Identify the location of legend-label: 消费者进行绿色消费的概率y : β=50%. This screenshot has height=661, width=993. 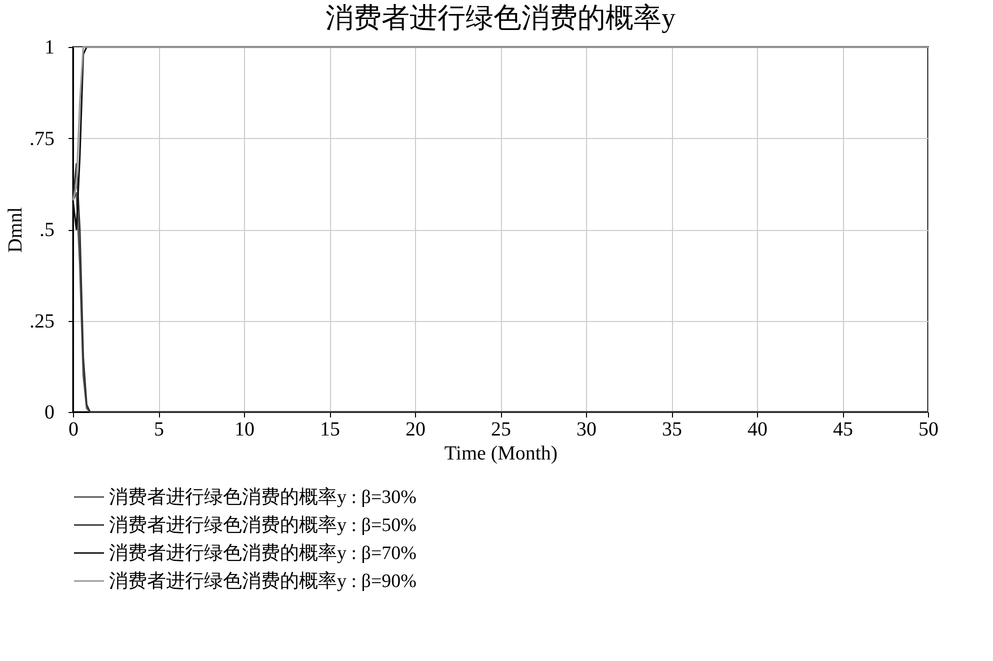
(263, 525).